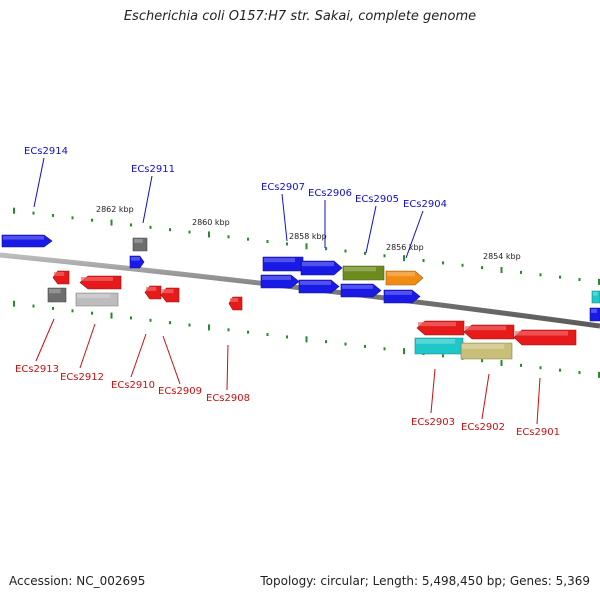  What do you see at coordinates (170, 295) in the screenshot?
I see `gene-ECs2909` at bounding box center [170, 295].